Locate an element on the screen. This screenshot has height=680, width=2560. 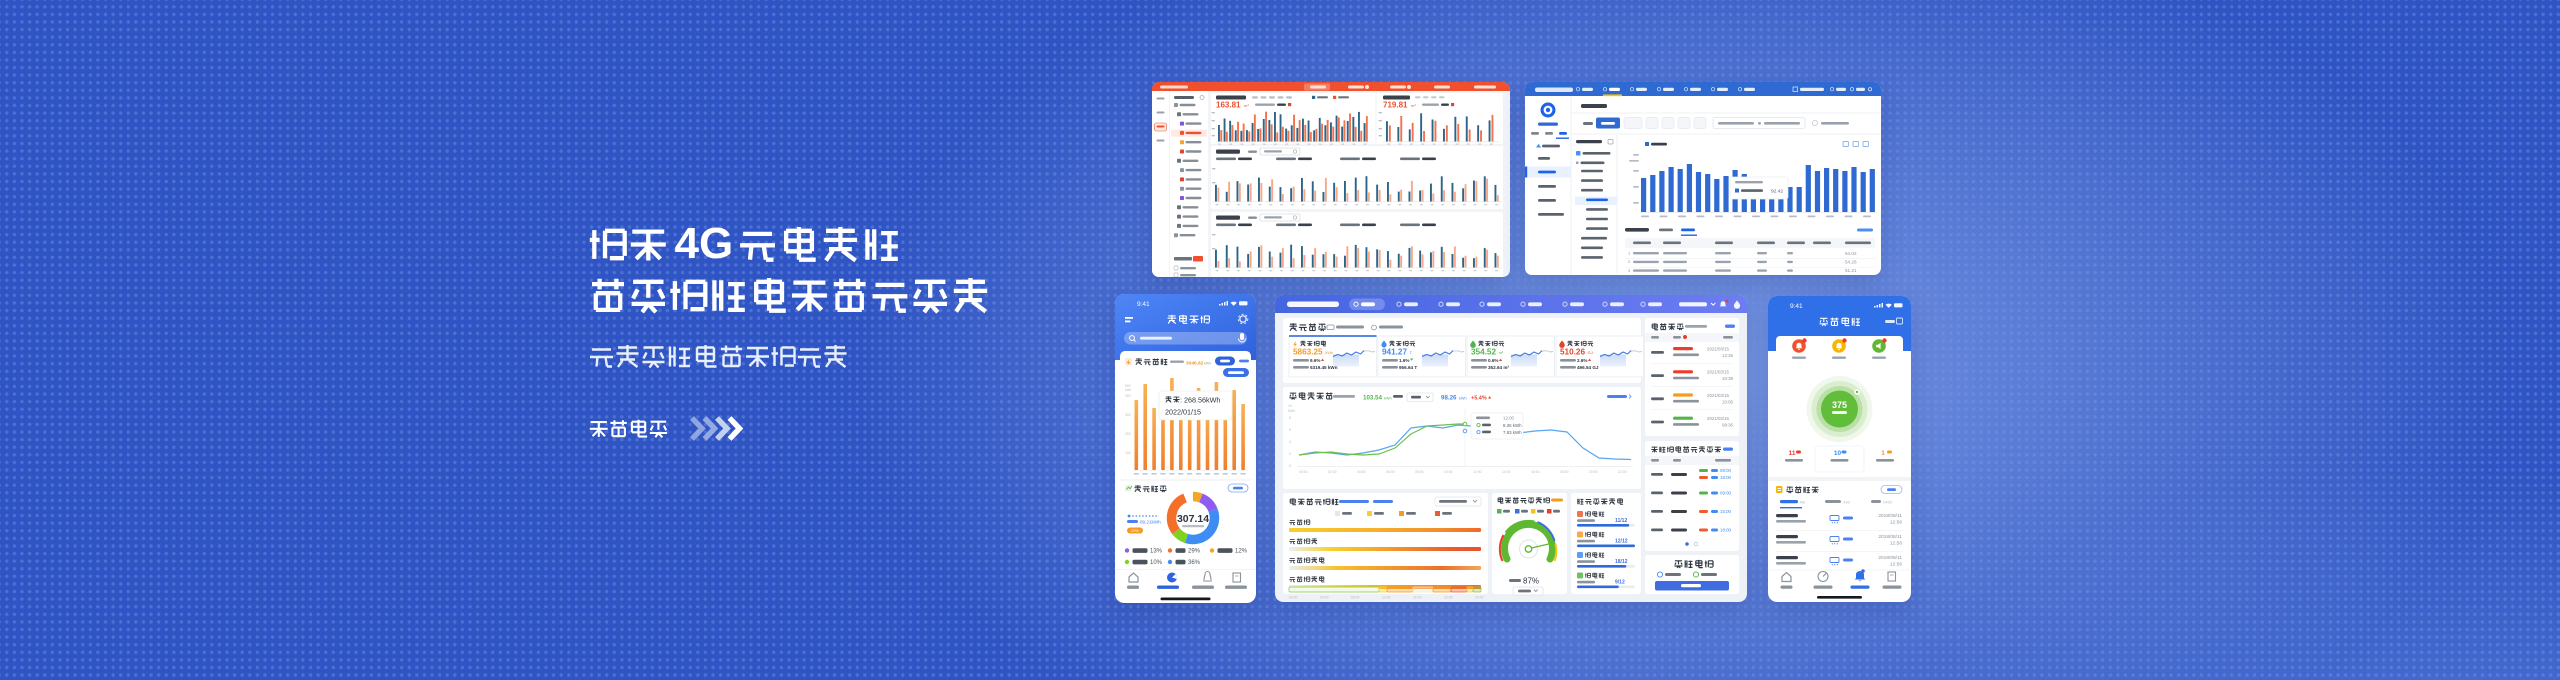
svg-text: 956.64 T is located at coordinates (1408, 367).